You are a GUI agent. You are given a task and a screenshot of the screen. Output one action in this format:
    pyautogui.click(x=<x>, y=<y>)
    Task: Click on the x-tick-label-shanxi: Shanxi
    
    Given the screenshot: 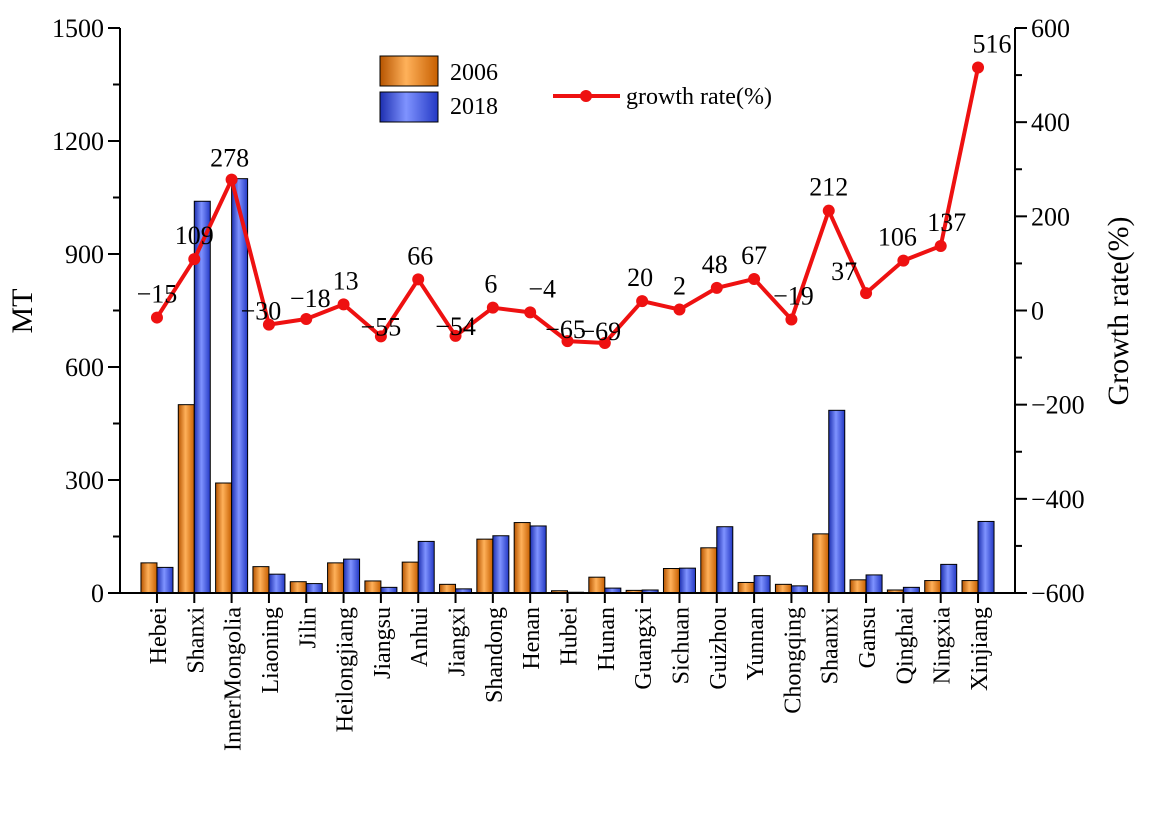 What is the action you would take?
    pyautogui.click(x=196, y=640)
    